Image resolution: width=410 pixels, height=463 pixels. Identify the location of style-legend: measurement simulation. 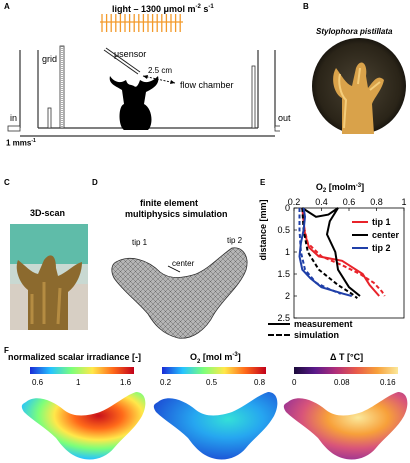
(310, 329).